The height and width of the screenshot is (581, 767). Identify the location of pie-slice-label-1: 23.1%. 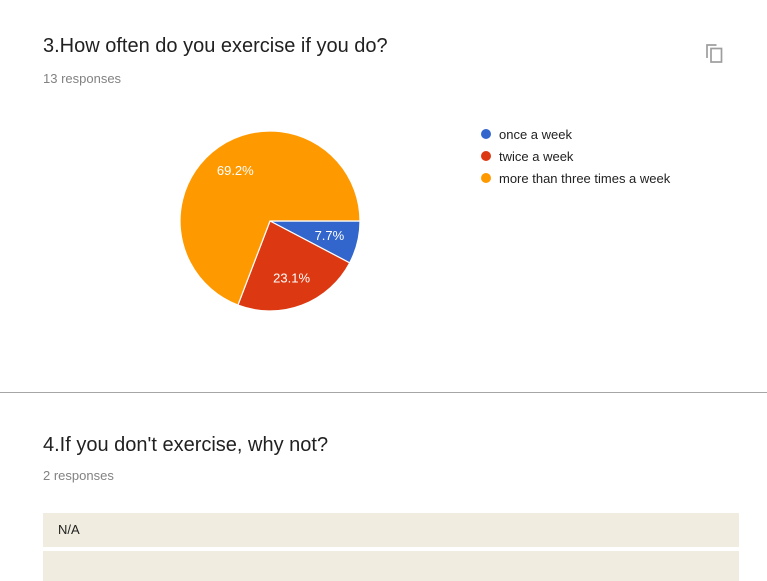
(291, 278).